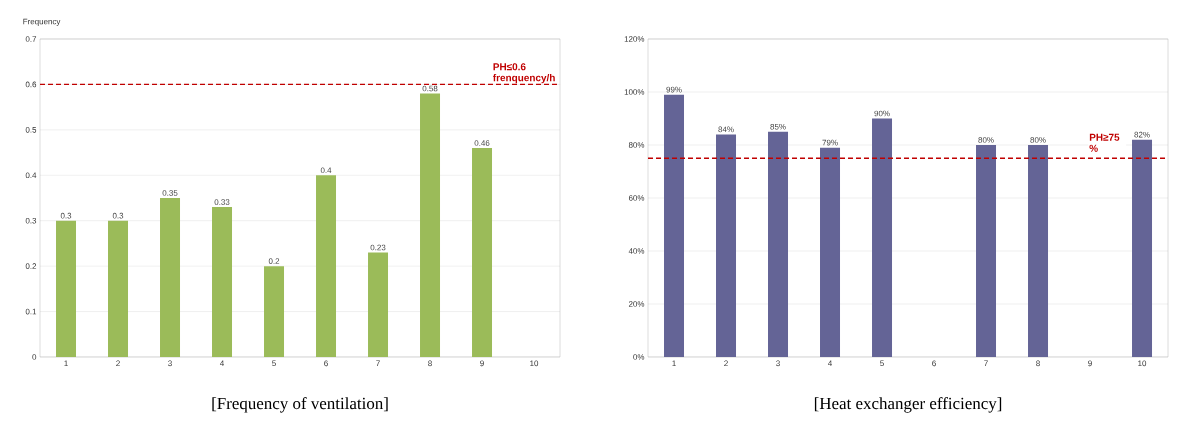 Image resolution: width=1188 pixels, height=443 pixels. Describe the element at coordinates (300, 405) in the screenshot. I see `text: [Frequency of ventilation]` at that location.